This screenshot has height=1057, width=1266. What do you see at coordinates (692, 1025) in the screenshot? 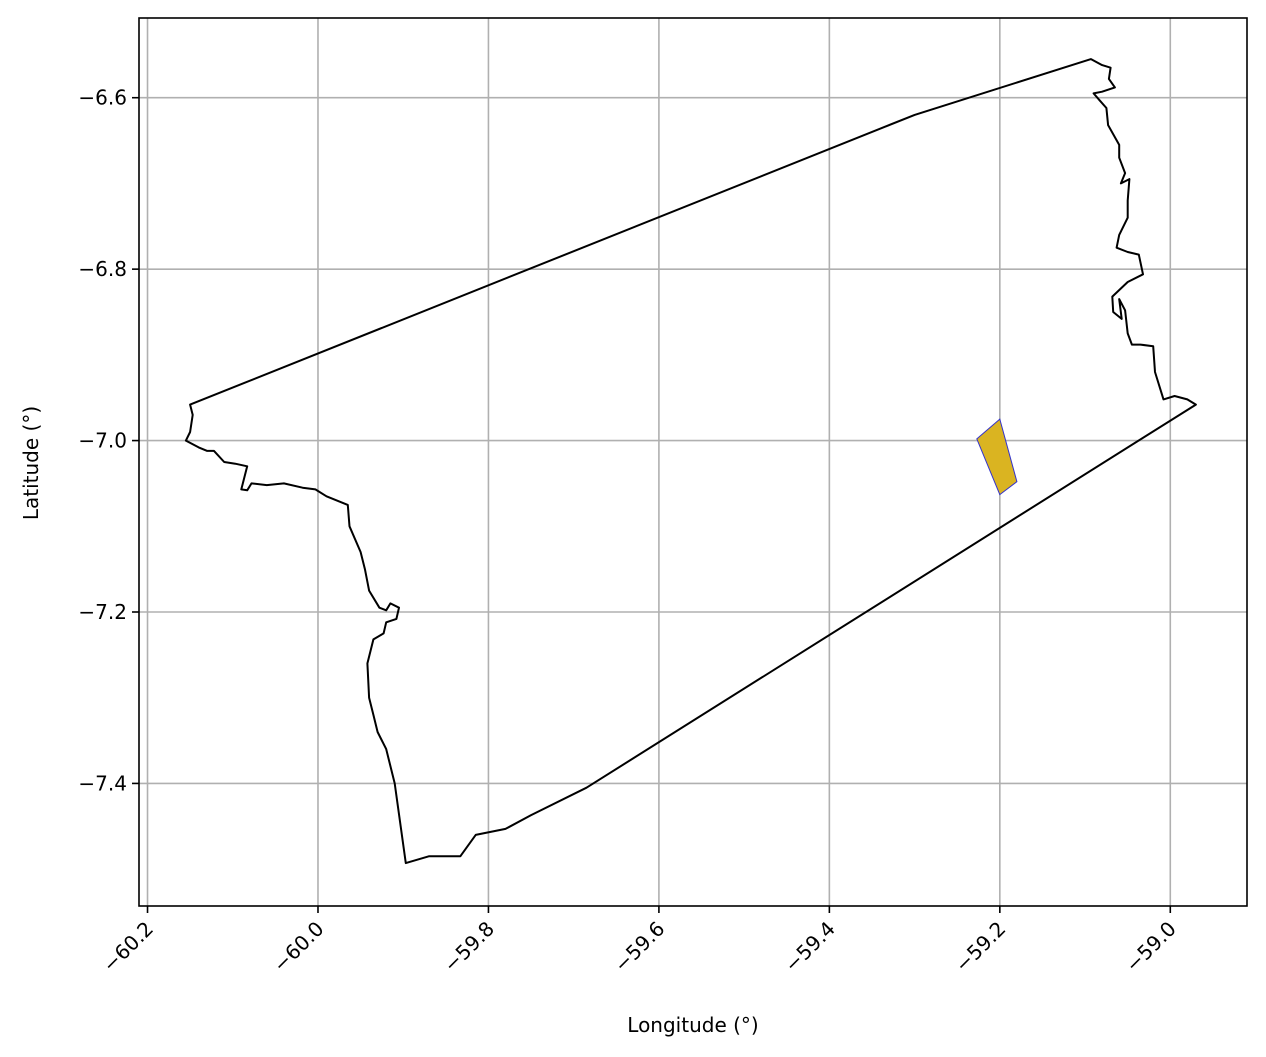
I see `x-axis-label: Longitude (°)` at bounding box center [692, 1025].